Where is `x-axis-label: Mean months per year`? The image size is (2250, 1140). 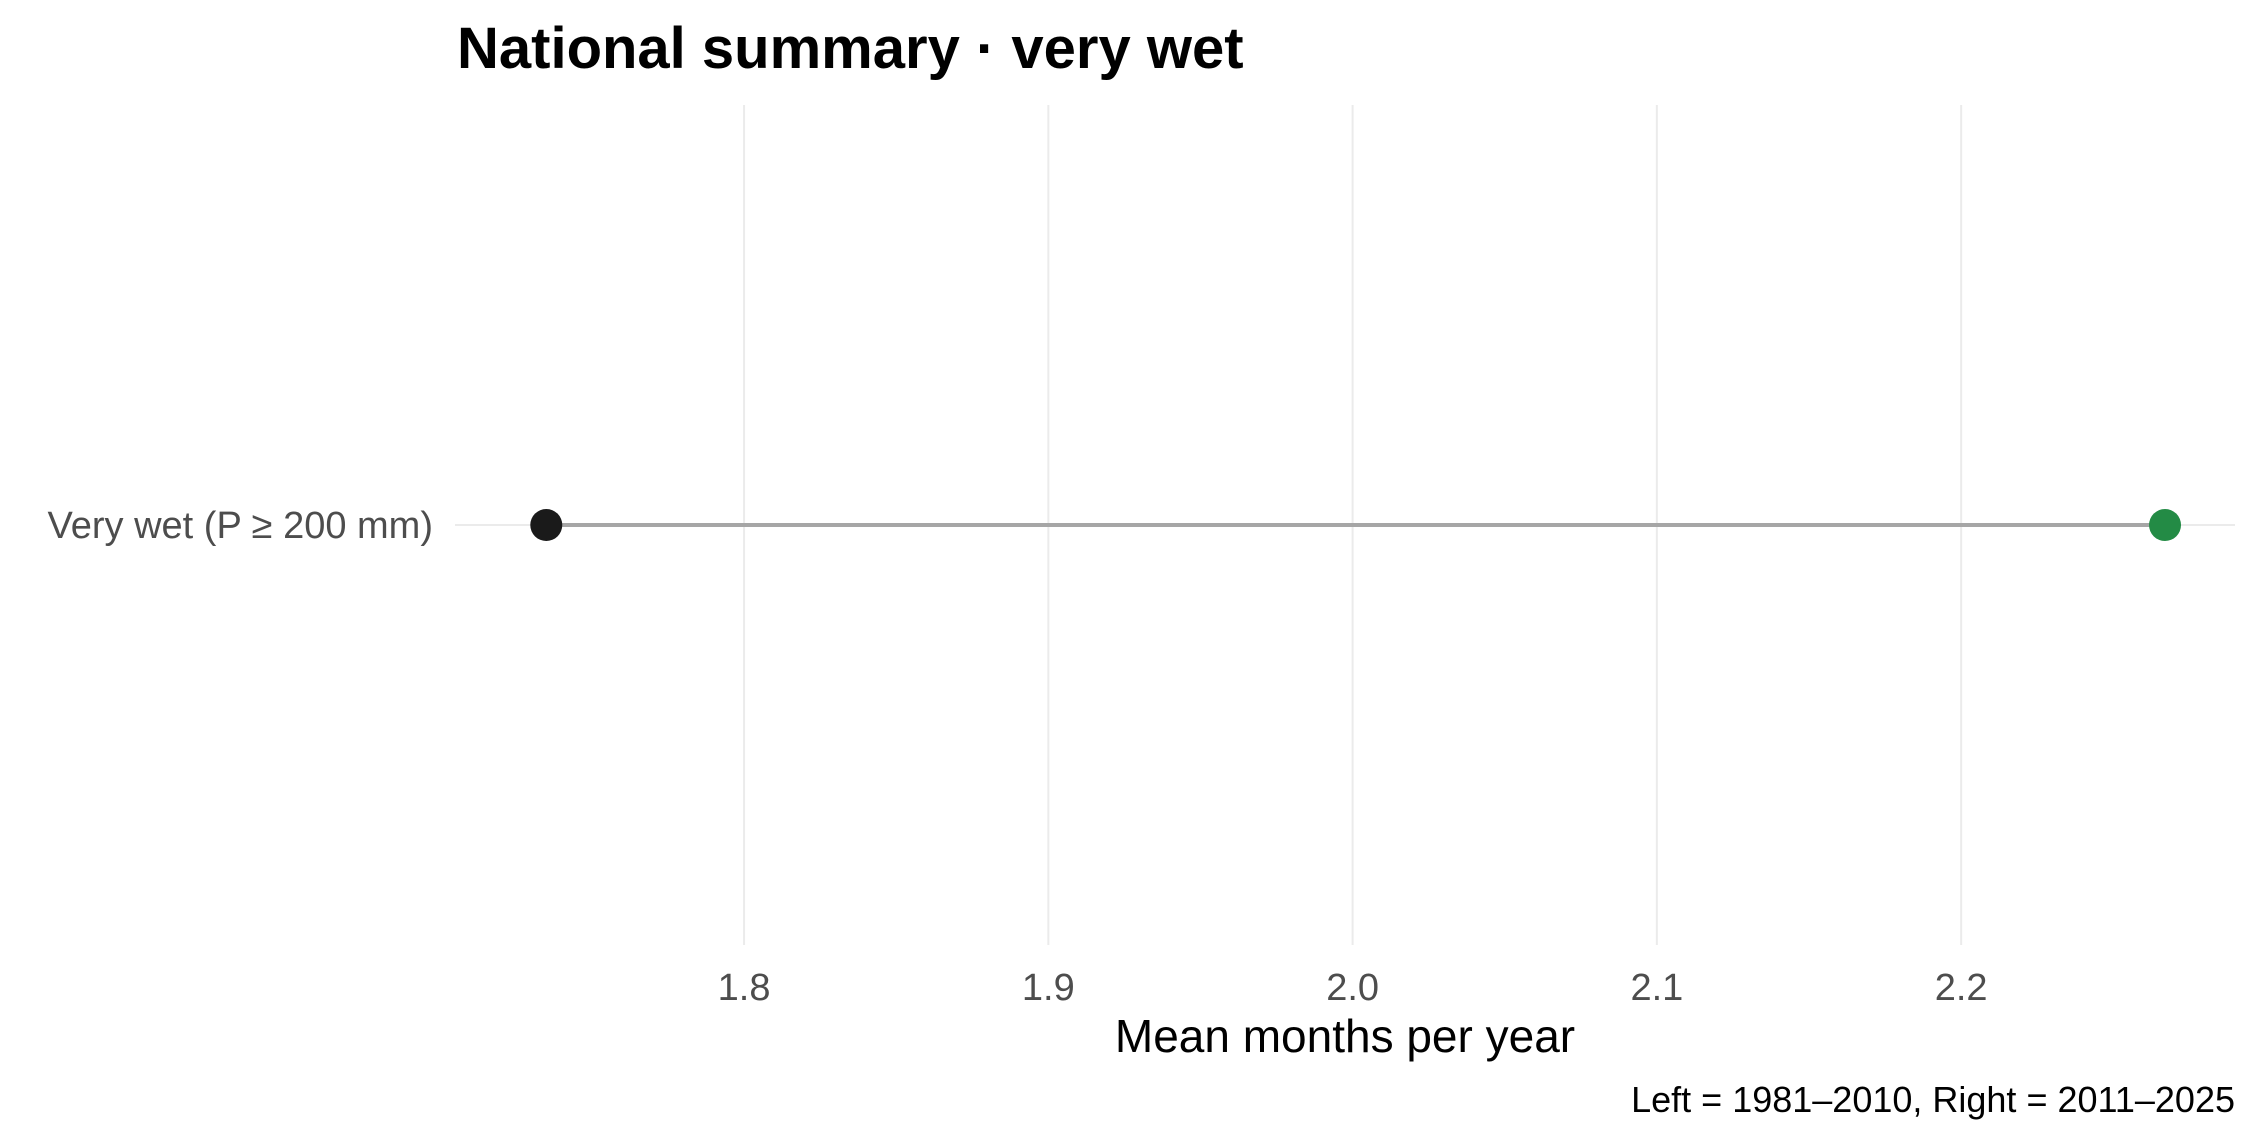 x-axis-label: Mean months per year is located at coordinates (1345, 1036).